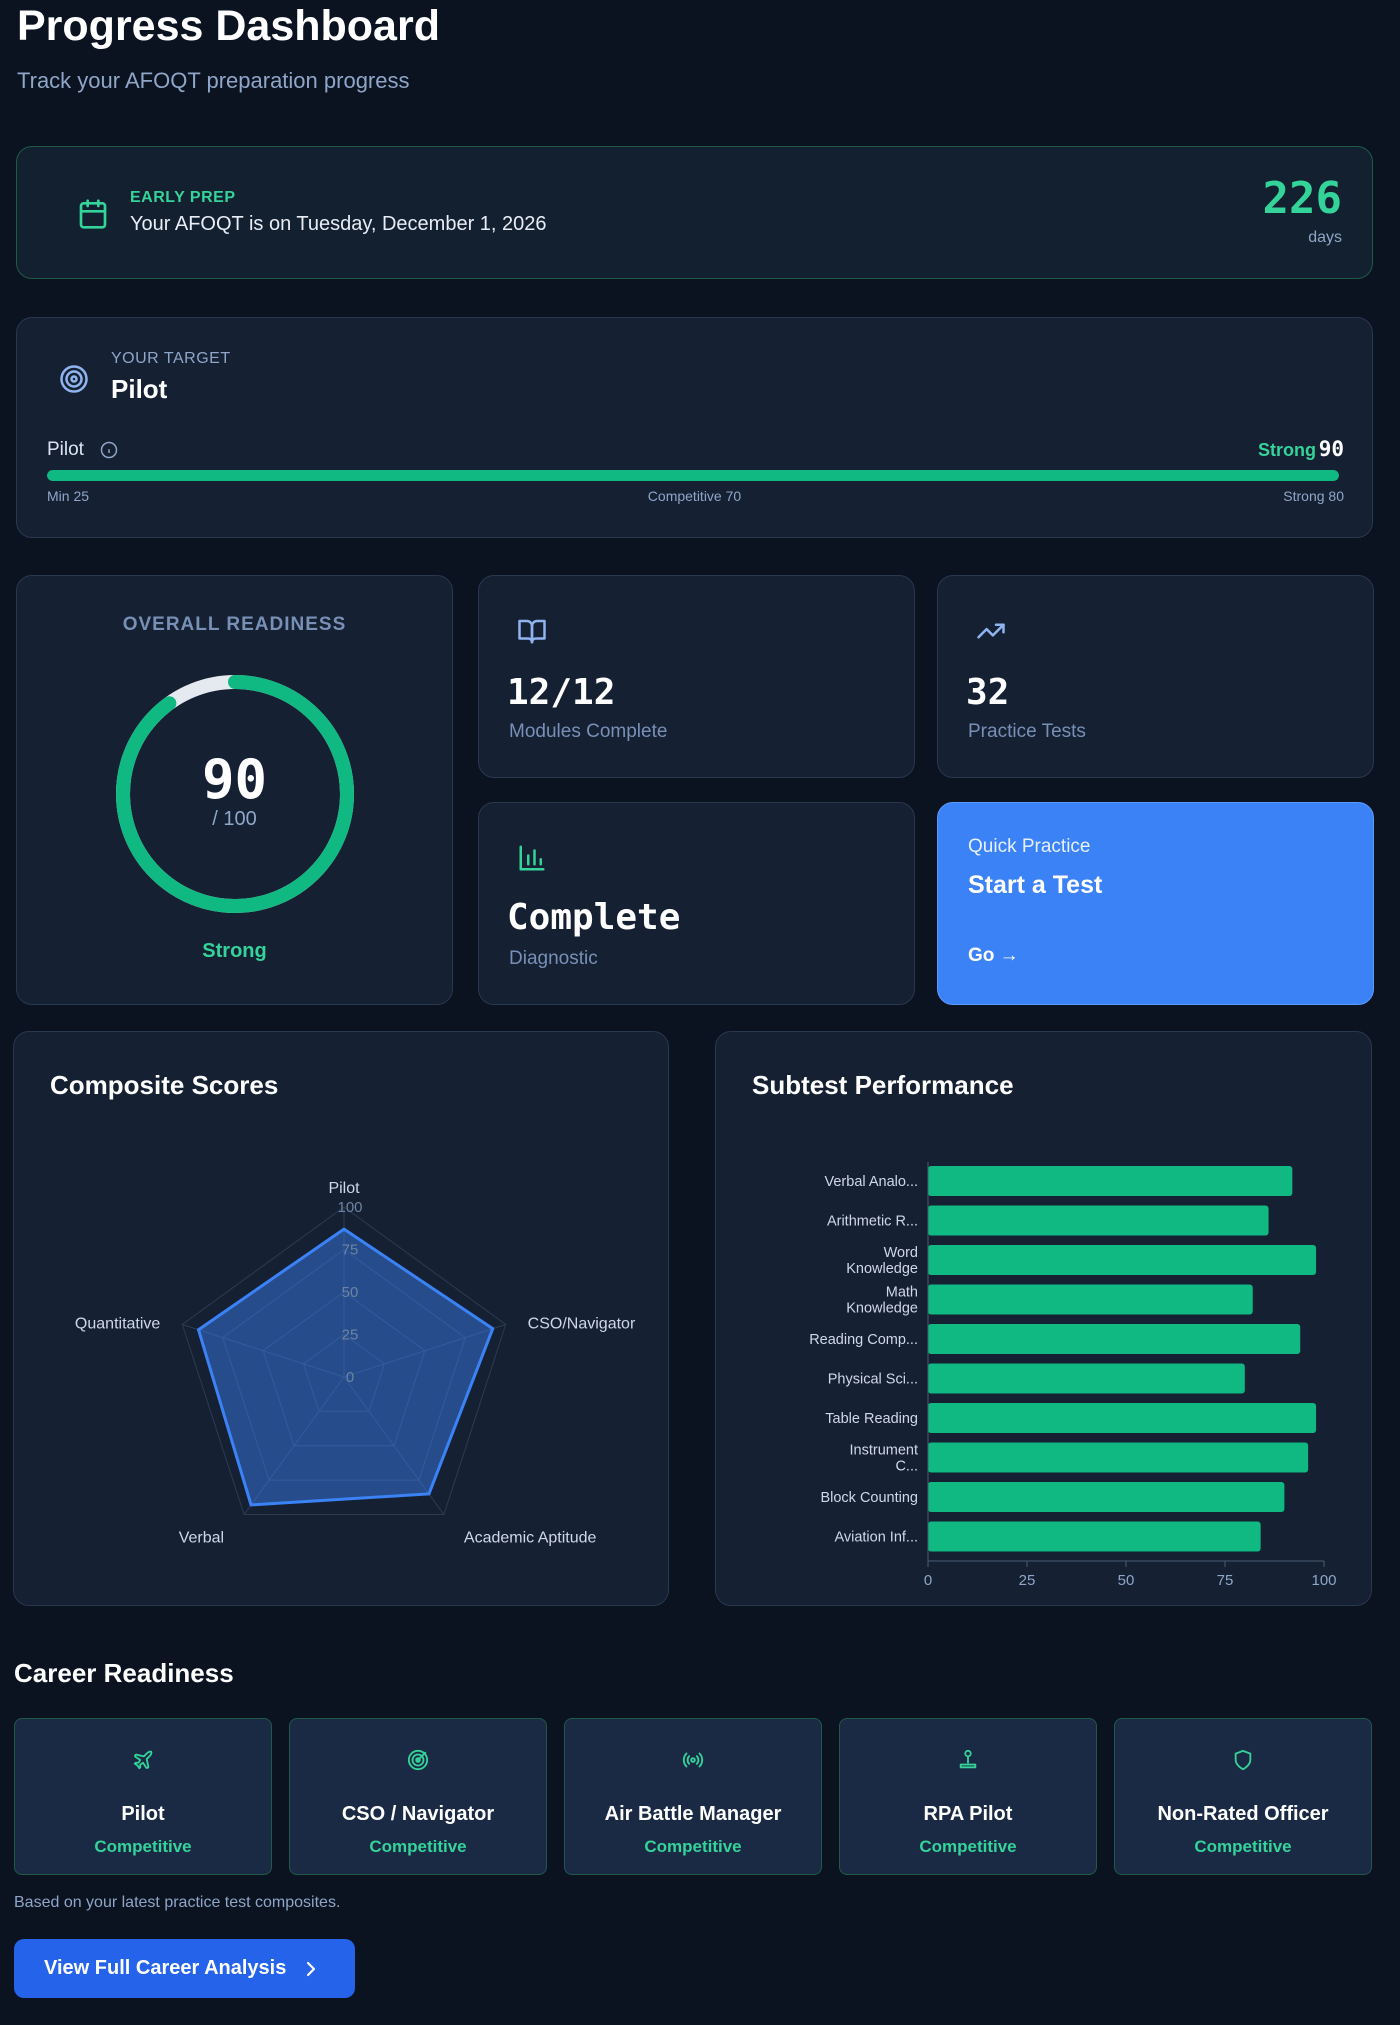 This screenshot has width=1400, height=2025. What do you see at coordinates (993, 955) in the screenshot?
I see `go-link: Go →` at bounding box center [993, 955].